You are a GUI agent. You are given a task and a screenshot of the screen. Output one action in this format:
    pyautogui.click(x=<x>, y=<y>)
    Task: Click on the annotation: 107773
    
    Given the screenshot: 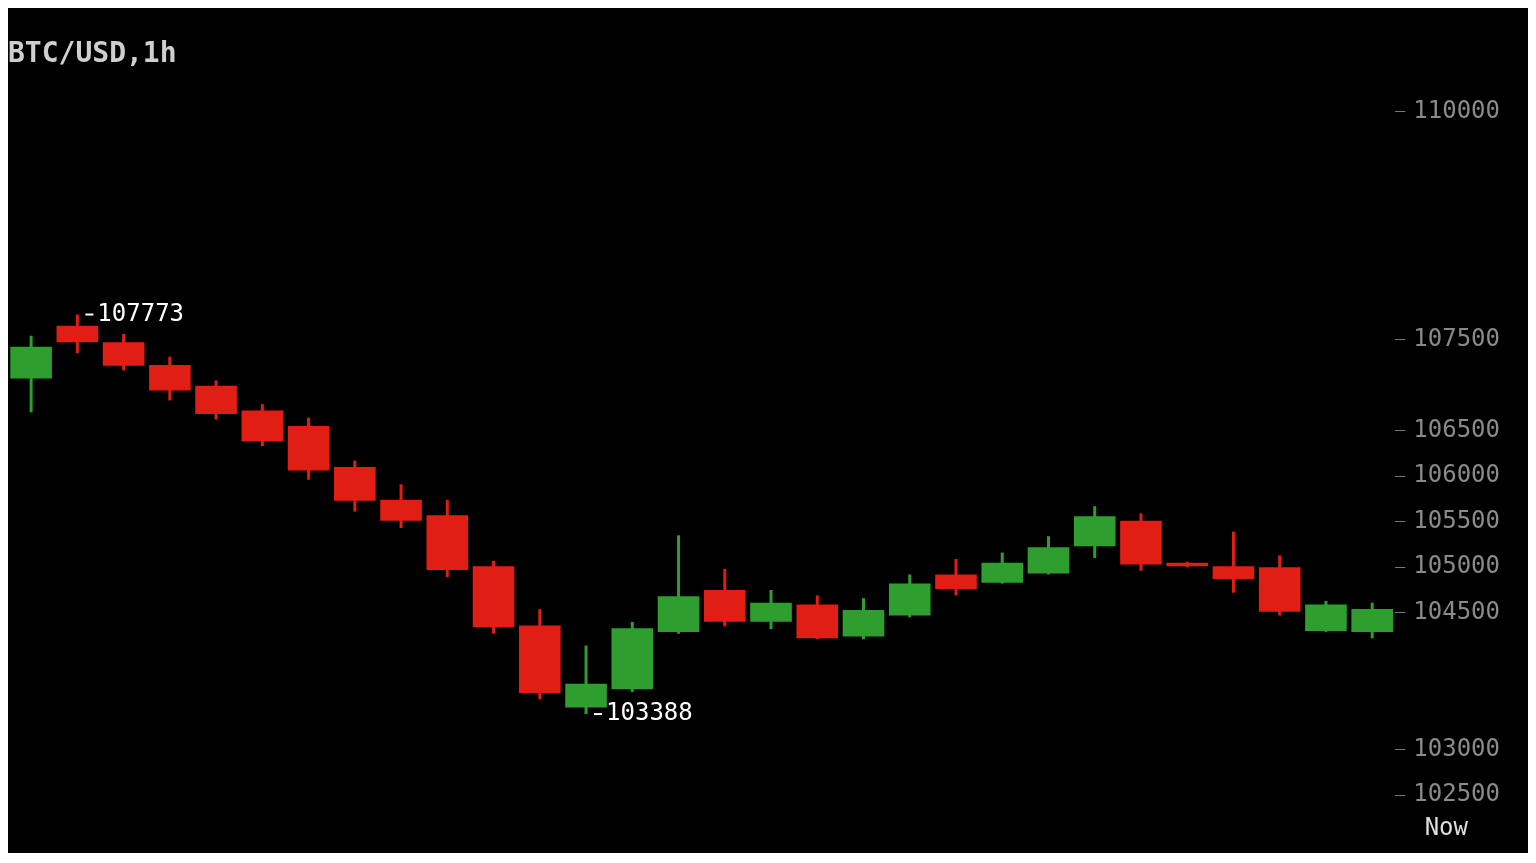 What is the action you would take?
    pyautogui.click(x=141, y=312)
    